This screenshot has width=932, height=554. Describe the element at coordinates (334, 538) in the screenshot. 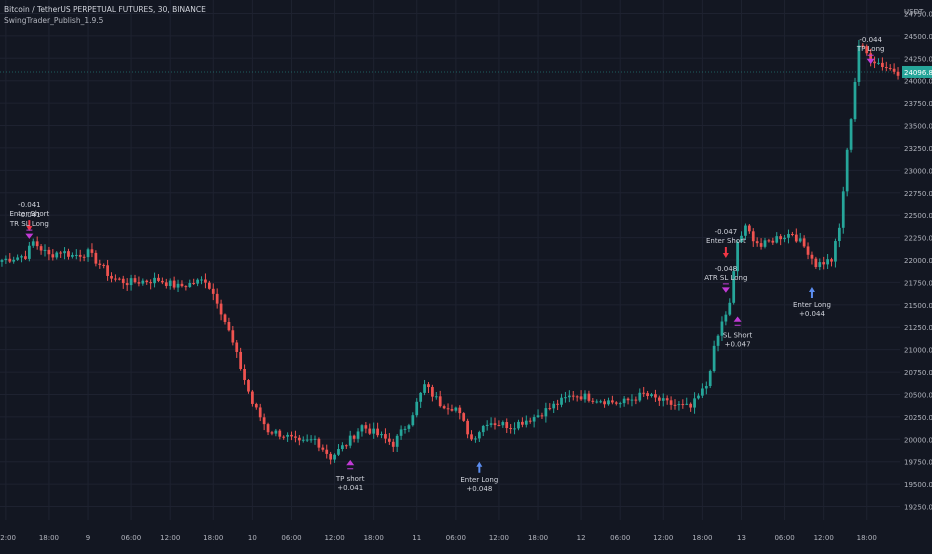

I see `x-tick-label: 12:00` at that location.